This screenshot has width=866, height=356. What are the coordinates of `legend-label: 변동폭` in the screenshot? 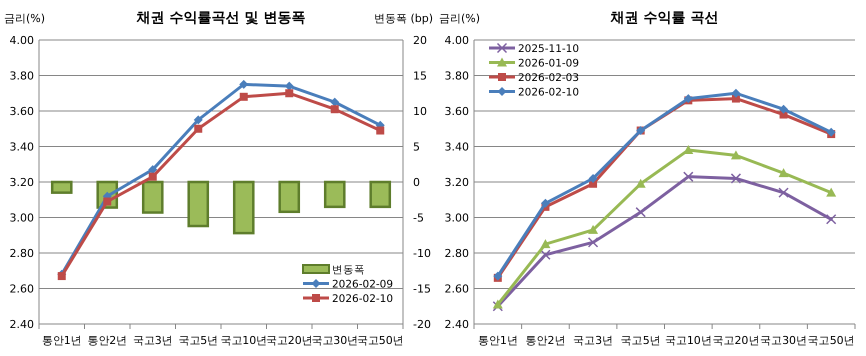 It's located at (348, 270).